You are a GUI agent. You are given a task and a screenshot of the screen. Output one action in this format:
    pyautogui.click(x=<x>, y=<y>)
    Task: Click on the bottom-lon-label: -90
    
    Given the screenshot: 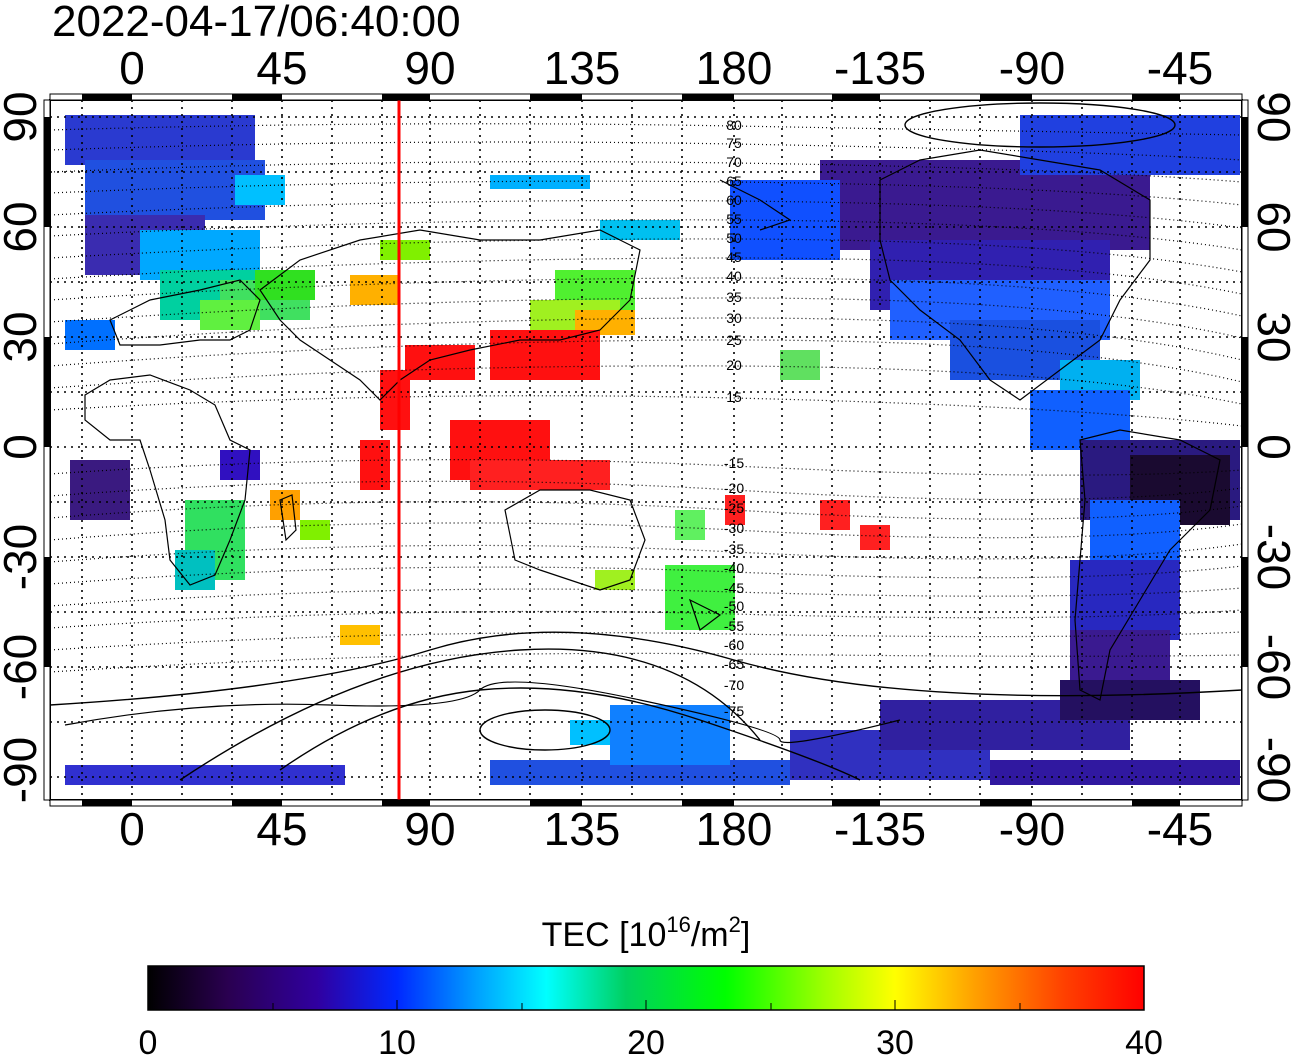 What is the action you would take?
    pyautogui.click(x=1032, y=829)
    